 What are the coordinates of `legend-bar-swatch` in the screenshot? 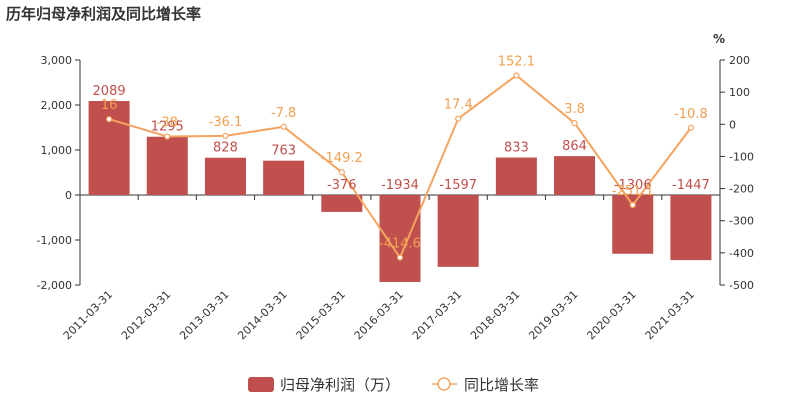 It's located at (261, 384).